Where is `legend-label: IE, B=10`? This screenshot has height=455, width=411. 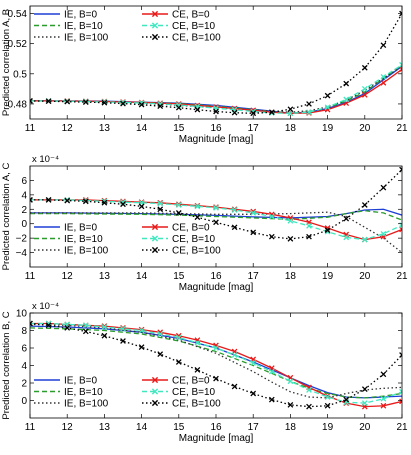 legend-label: IE, B=10 is located at coordinates (83, 392).